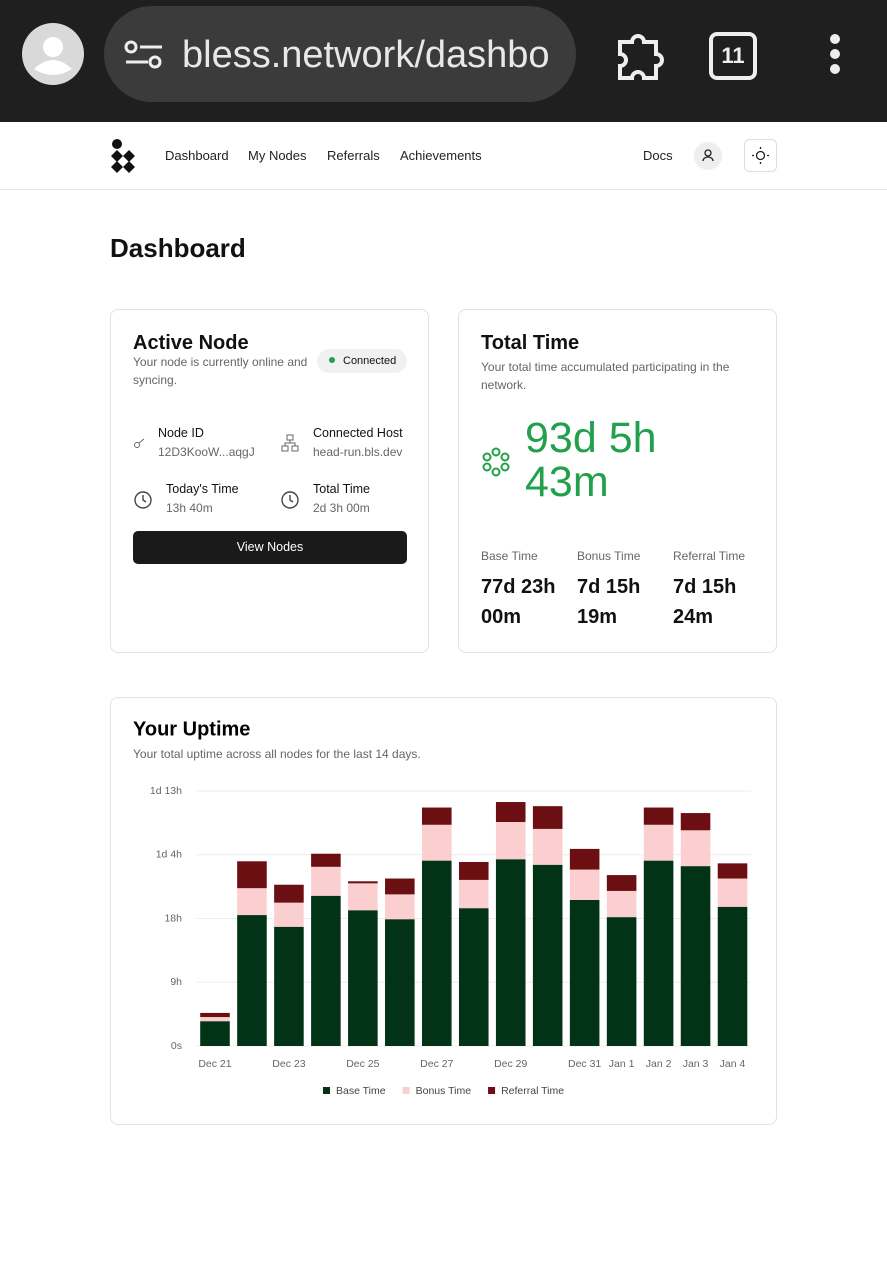 The image size is (887, 1280). Describe the element at coordinates (181, 433) in the screenshot. I see `field-label: Node ID` at that location.